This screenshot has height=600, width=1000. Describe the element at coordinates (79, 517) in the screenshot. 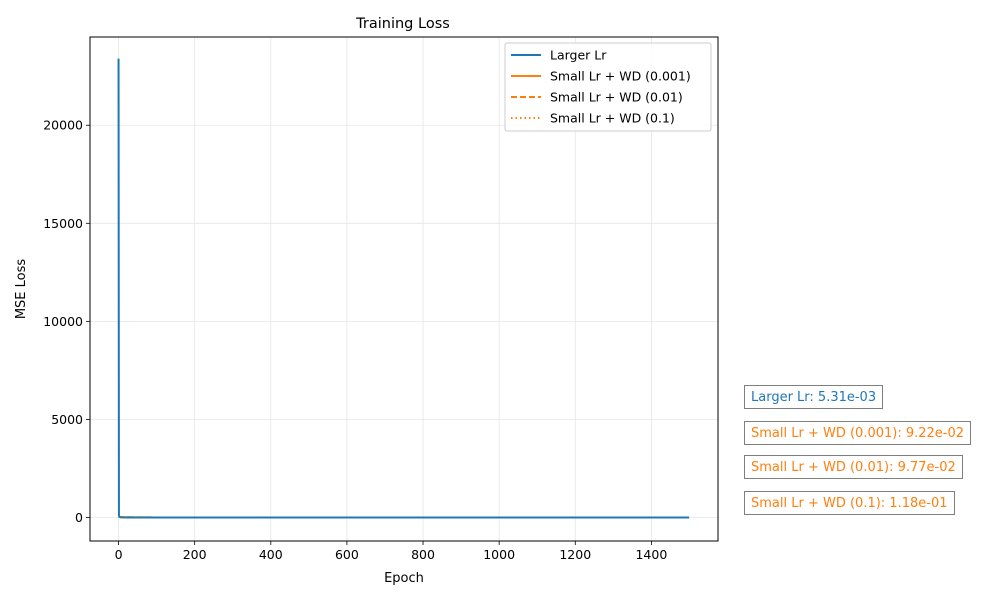

I see `y-tick-label: 0` at that location.